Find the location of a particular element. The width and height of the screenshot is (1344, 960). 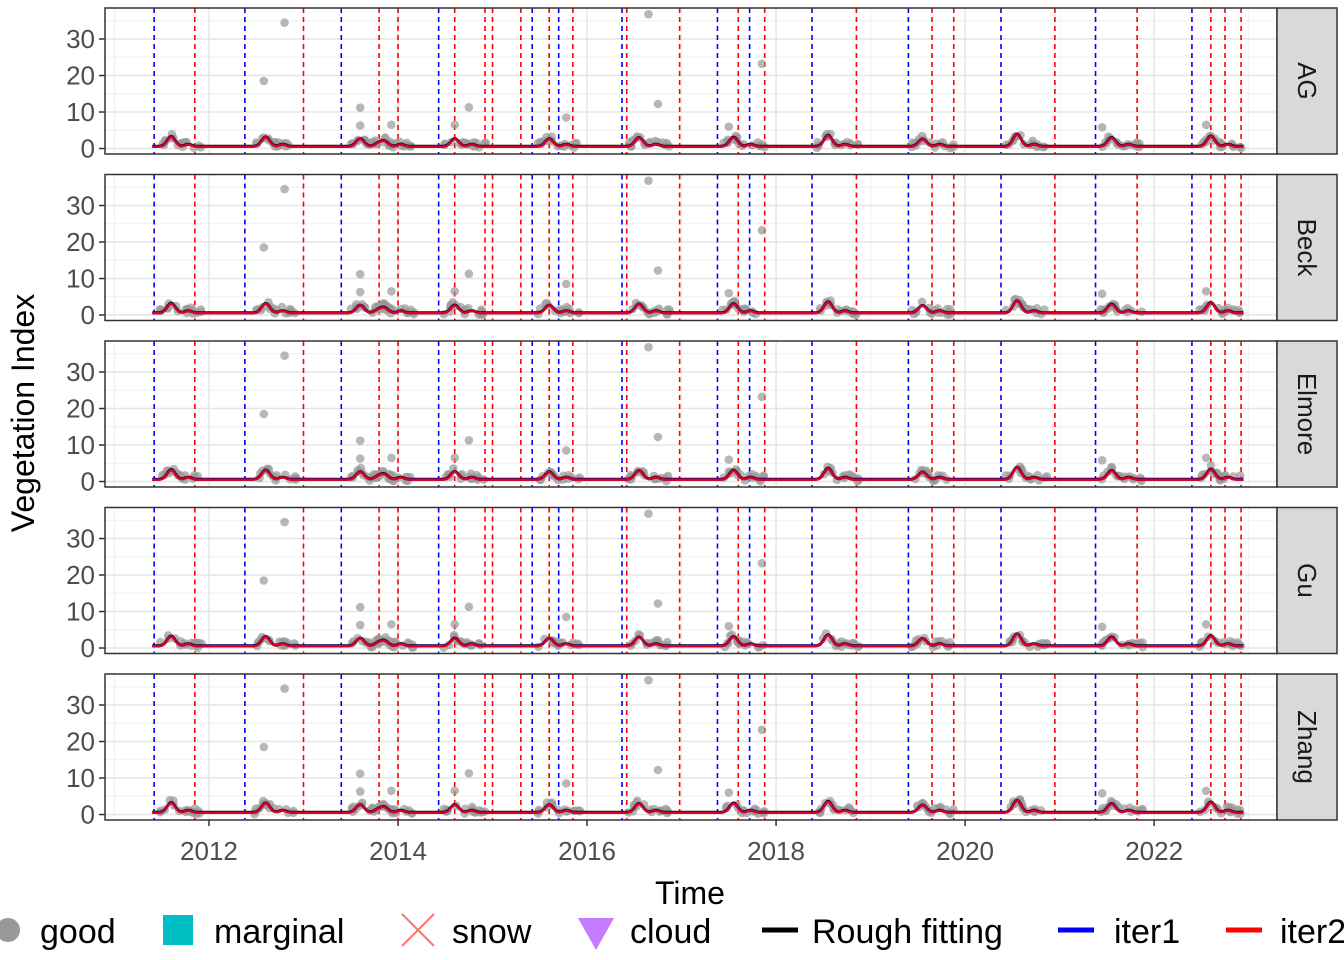

facet-strip-label: Gu is located at coordinates (1307, 580).